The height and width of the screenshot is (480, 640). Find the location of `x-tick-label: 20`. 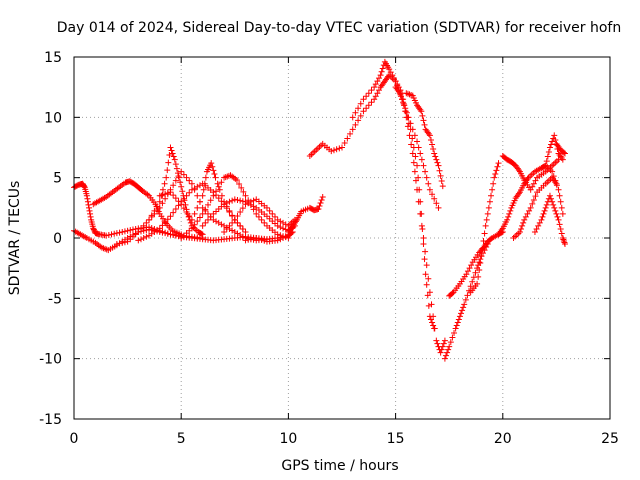

x-tick-label: 20 is located at coordinates (503, 439).